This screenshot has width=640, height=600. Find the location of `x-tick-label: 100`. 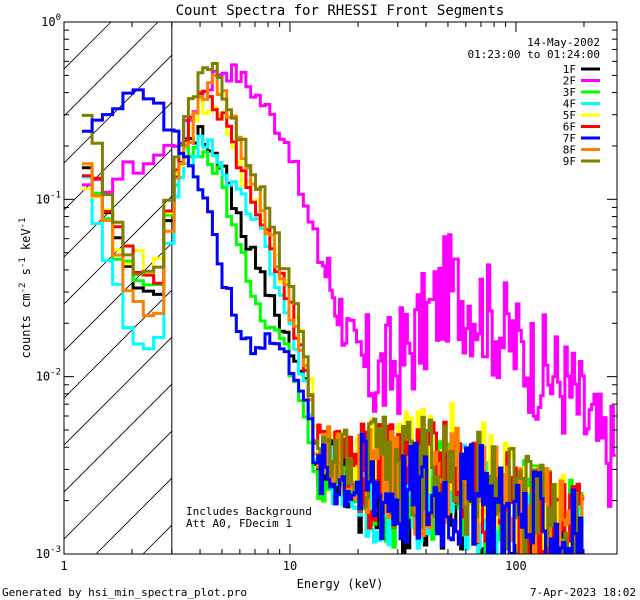

x-tick-label: 100 is located at coordinates (516, 566).